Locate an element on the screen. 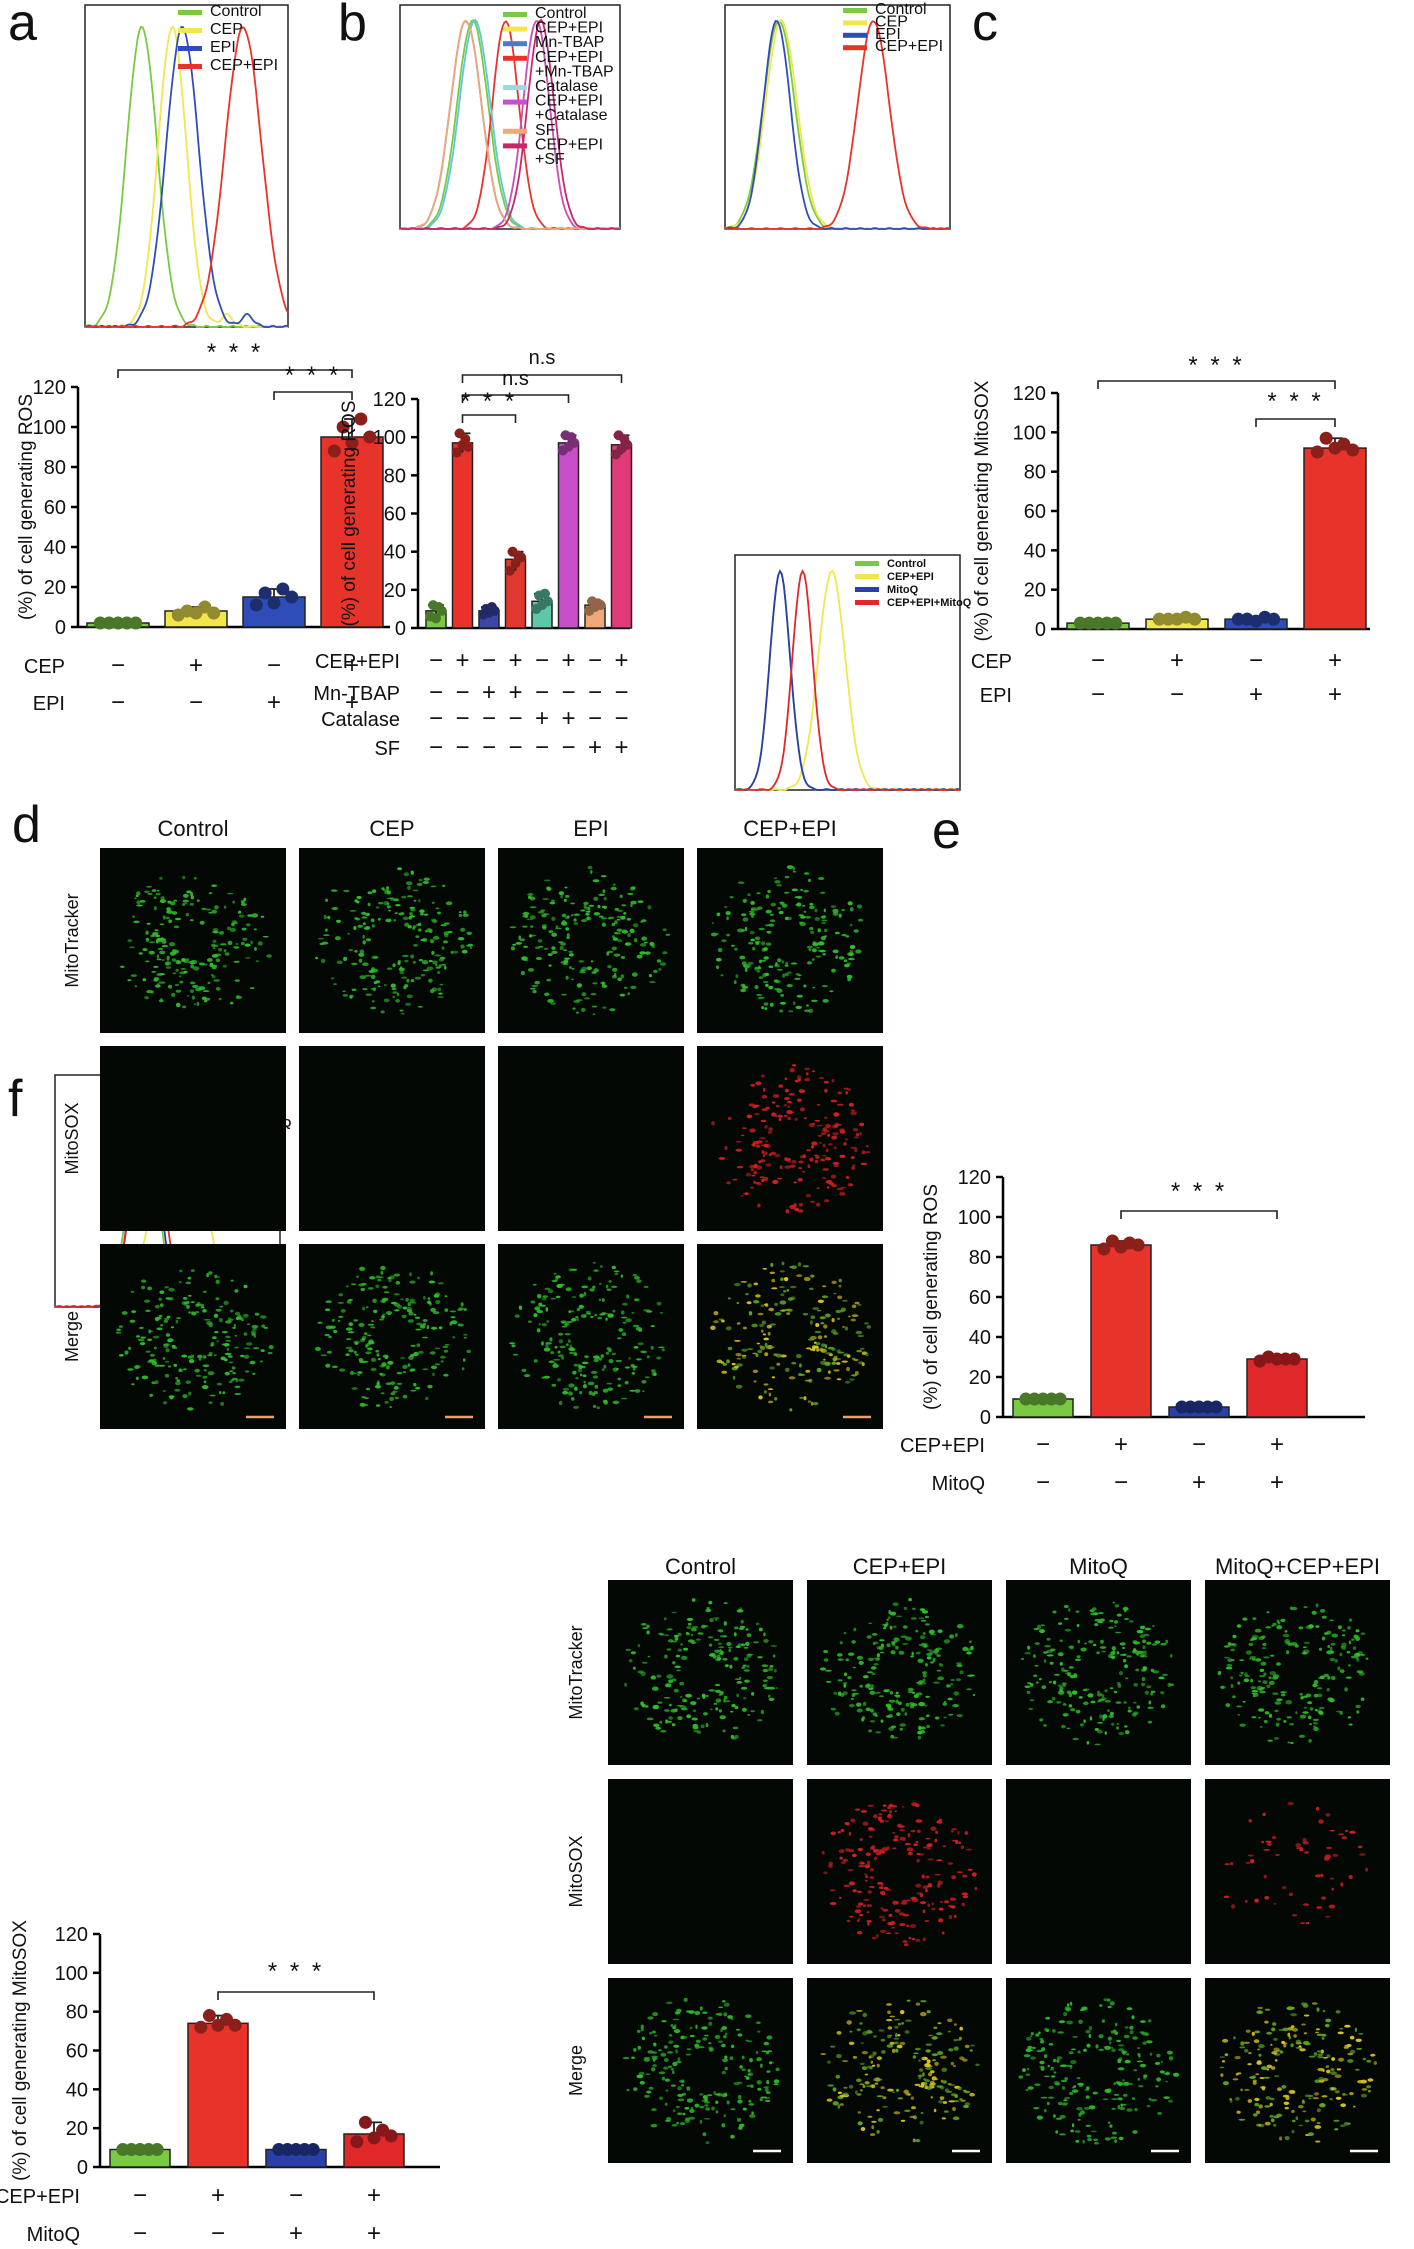 This screenshot has height=2249, width=1414. legend-label: Mn-TBAP is located at coordinates (569, 42).